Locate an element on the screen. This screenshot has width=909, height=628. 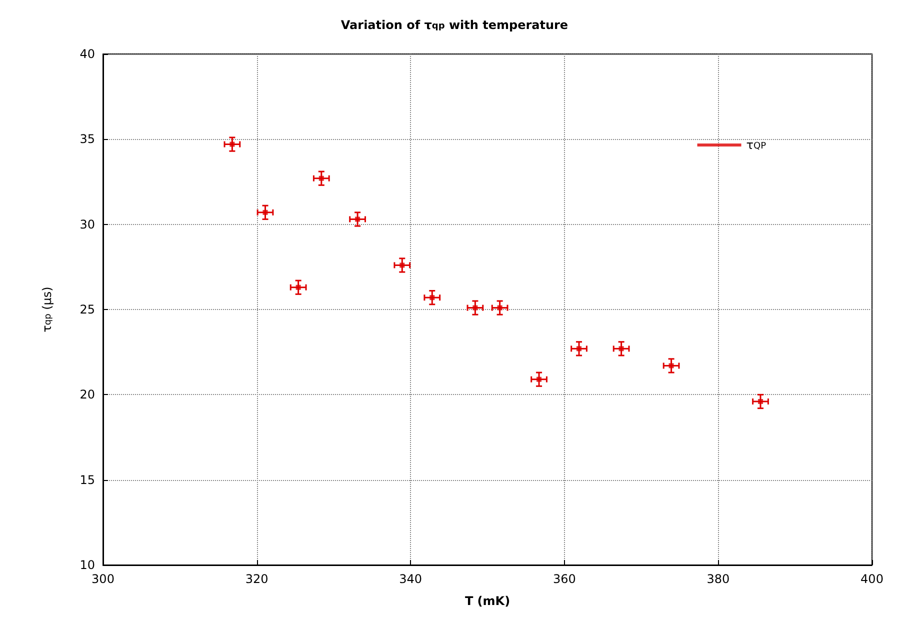
y-tick-label: 10 is located at coordinates (87, 565).